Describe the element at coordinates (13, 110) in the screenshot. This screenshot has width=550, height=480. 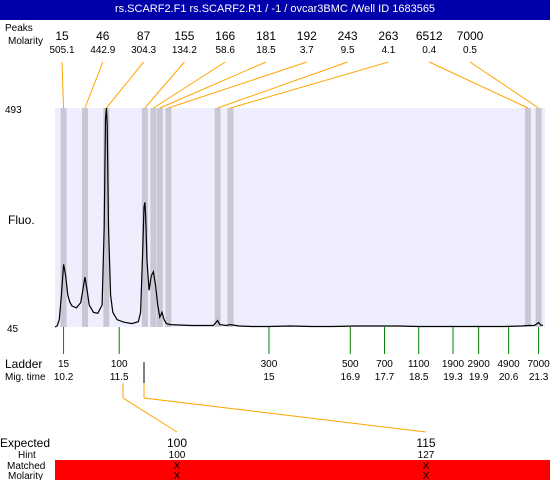
I see `y-tick-max: 493` at that location.